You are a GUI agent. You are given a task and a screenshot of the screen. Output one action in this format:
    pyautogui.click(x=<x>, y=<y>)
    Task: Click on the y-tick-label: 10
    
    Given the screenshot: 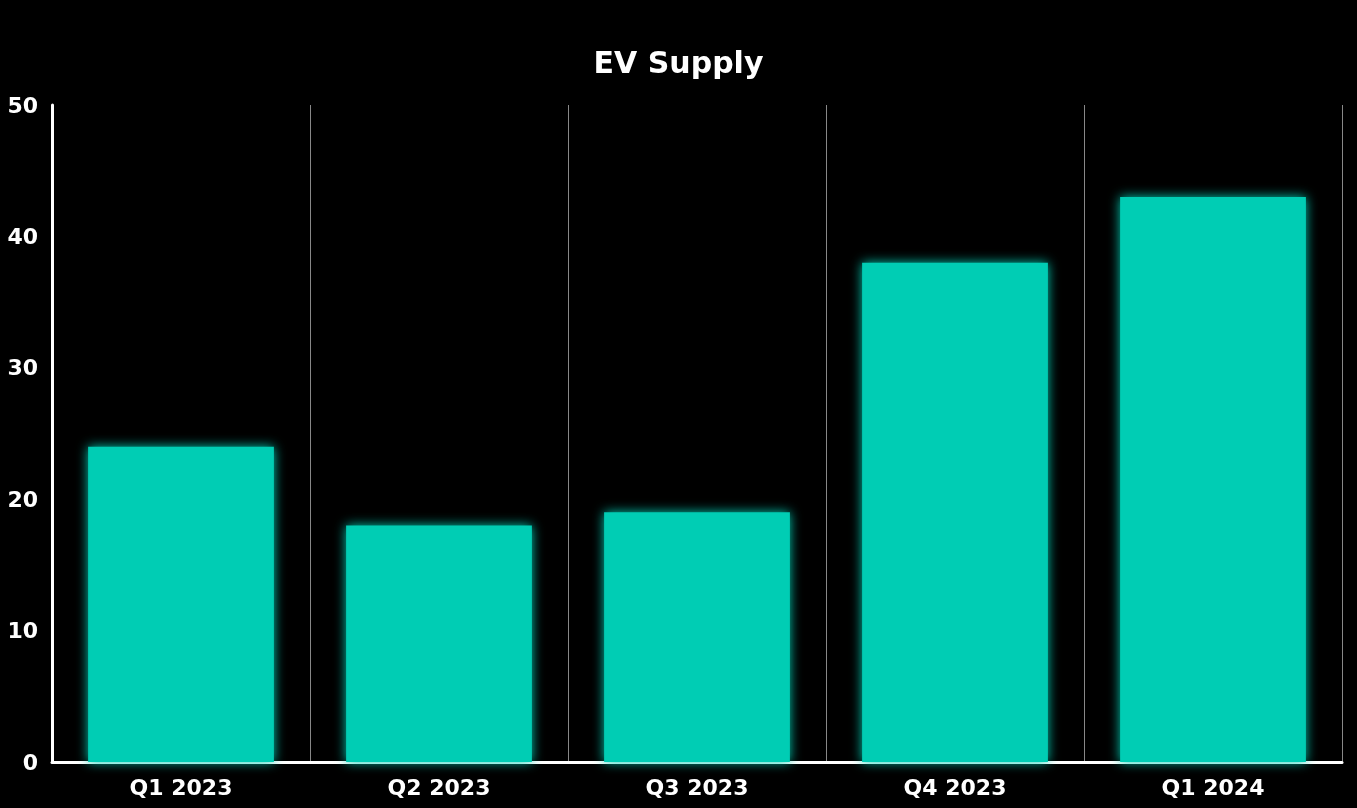 What is the action you would take?
    pyautogui.click(x=22, y=631)
    